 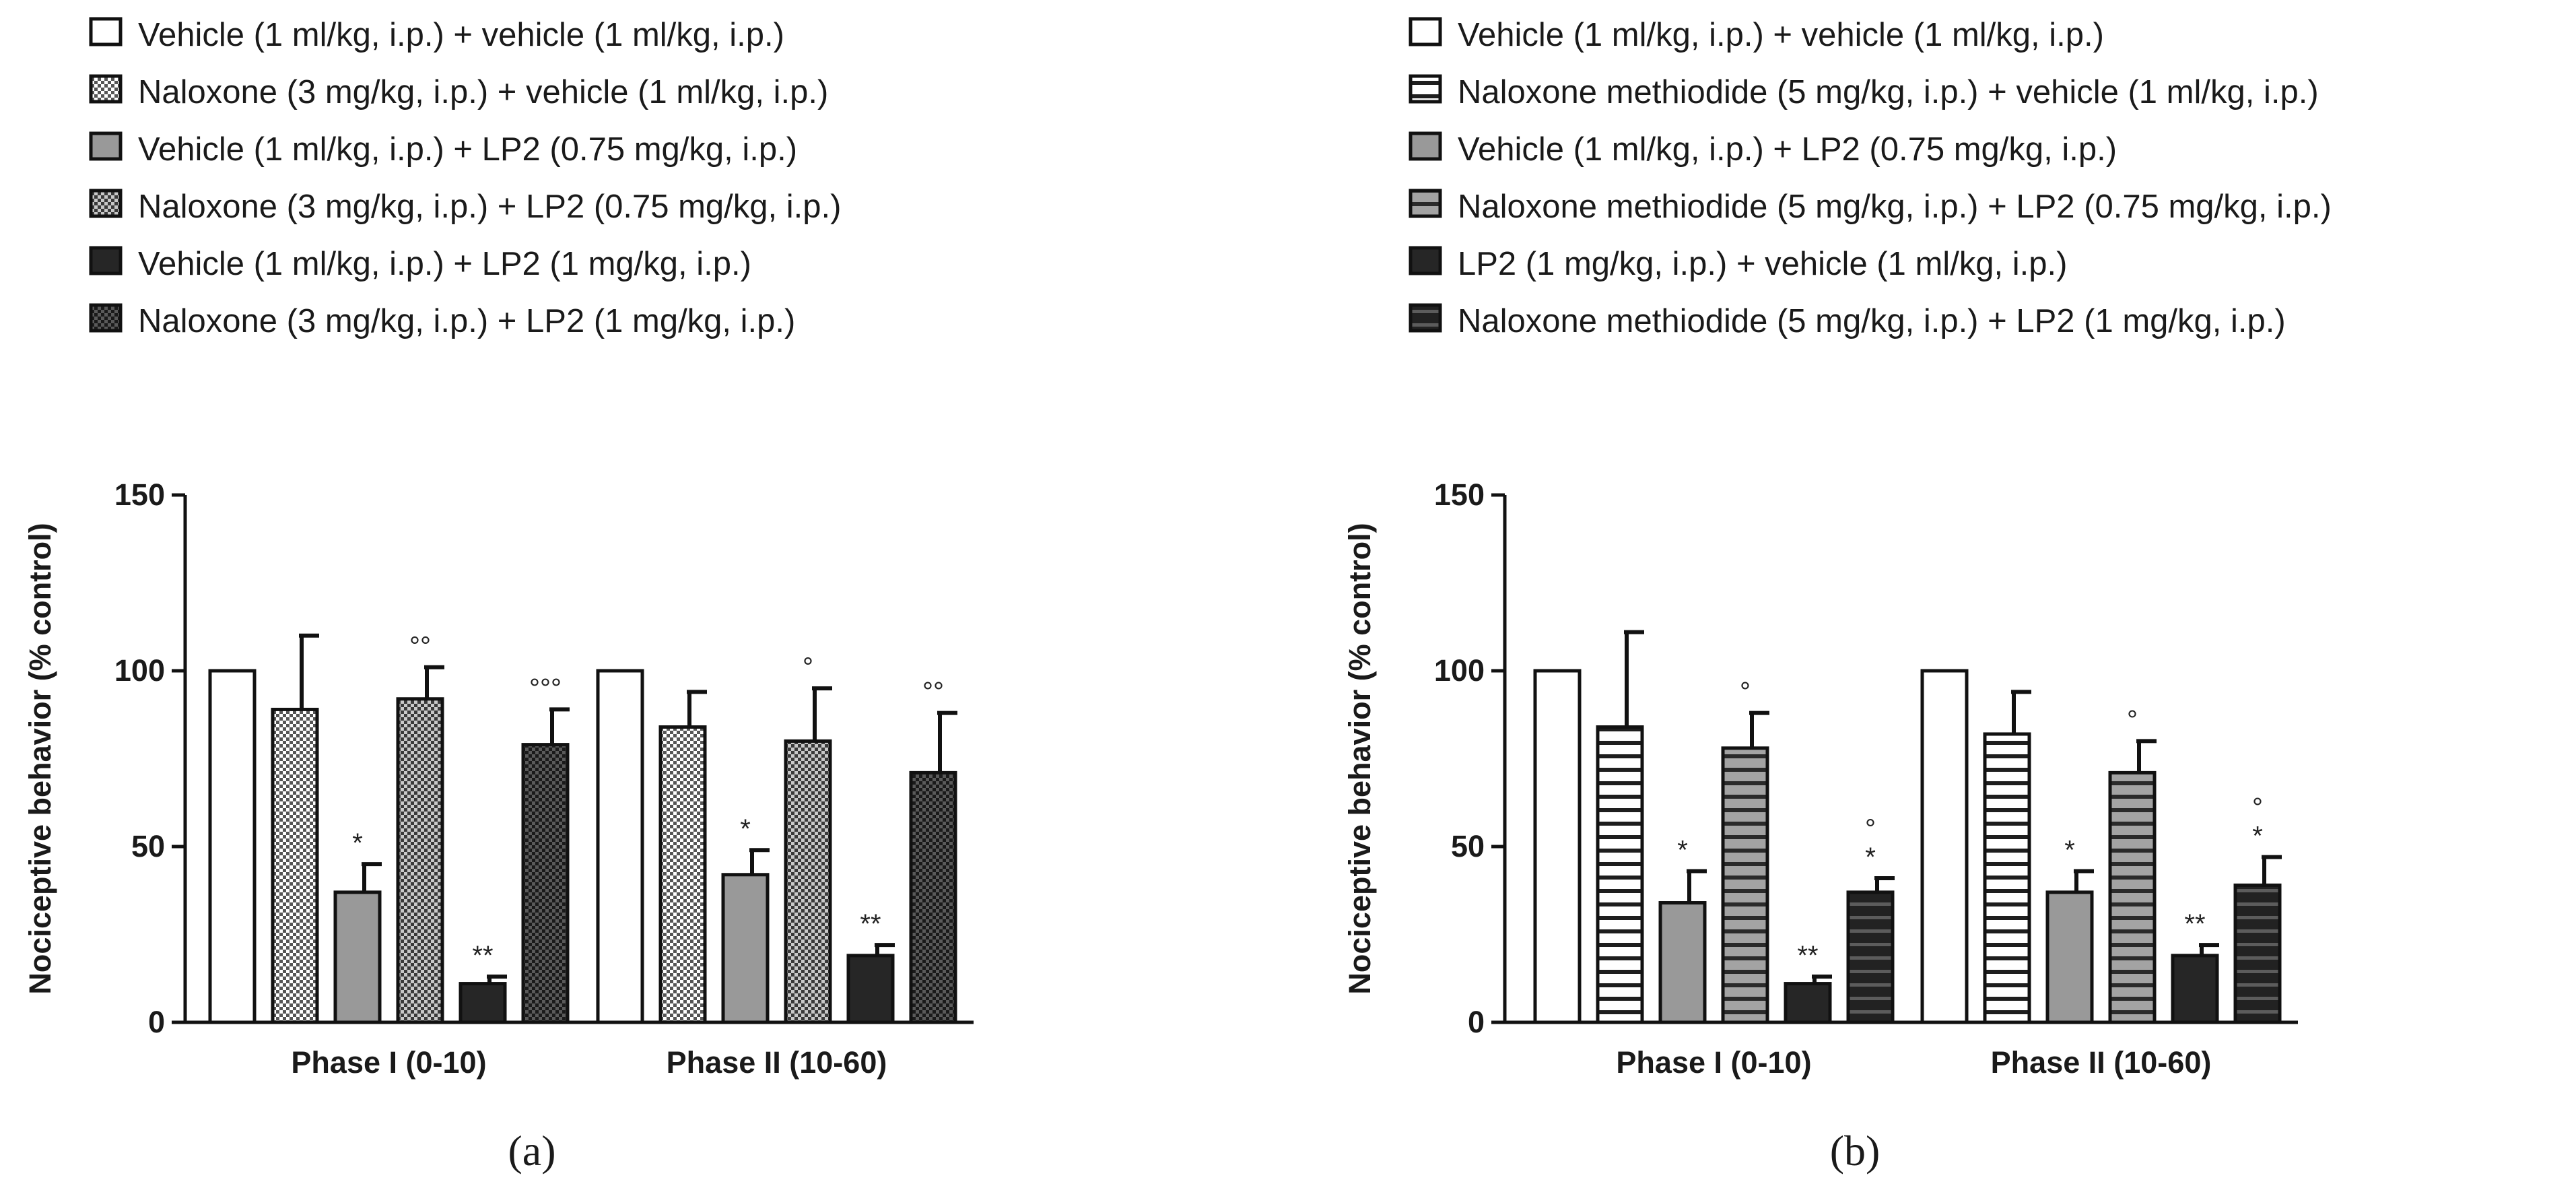 What do you see at coordinates (531, 1151) in the screenshot?
I see `panel-label: (a)` at bounding box center [531, 1151].